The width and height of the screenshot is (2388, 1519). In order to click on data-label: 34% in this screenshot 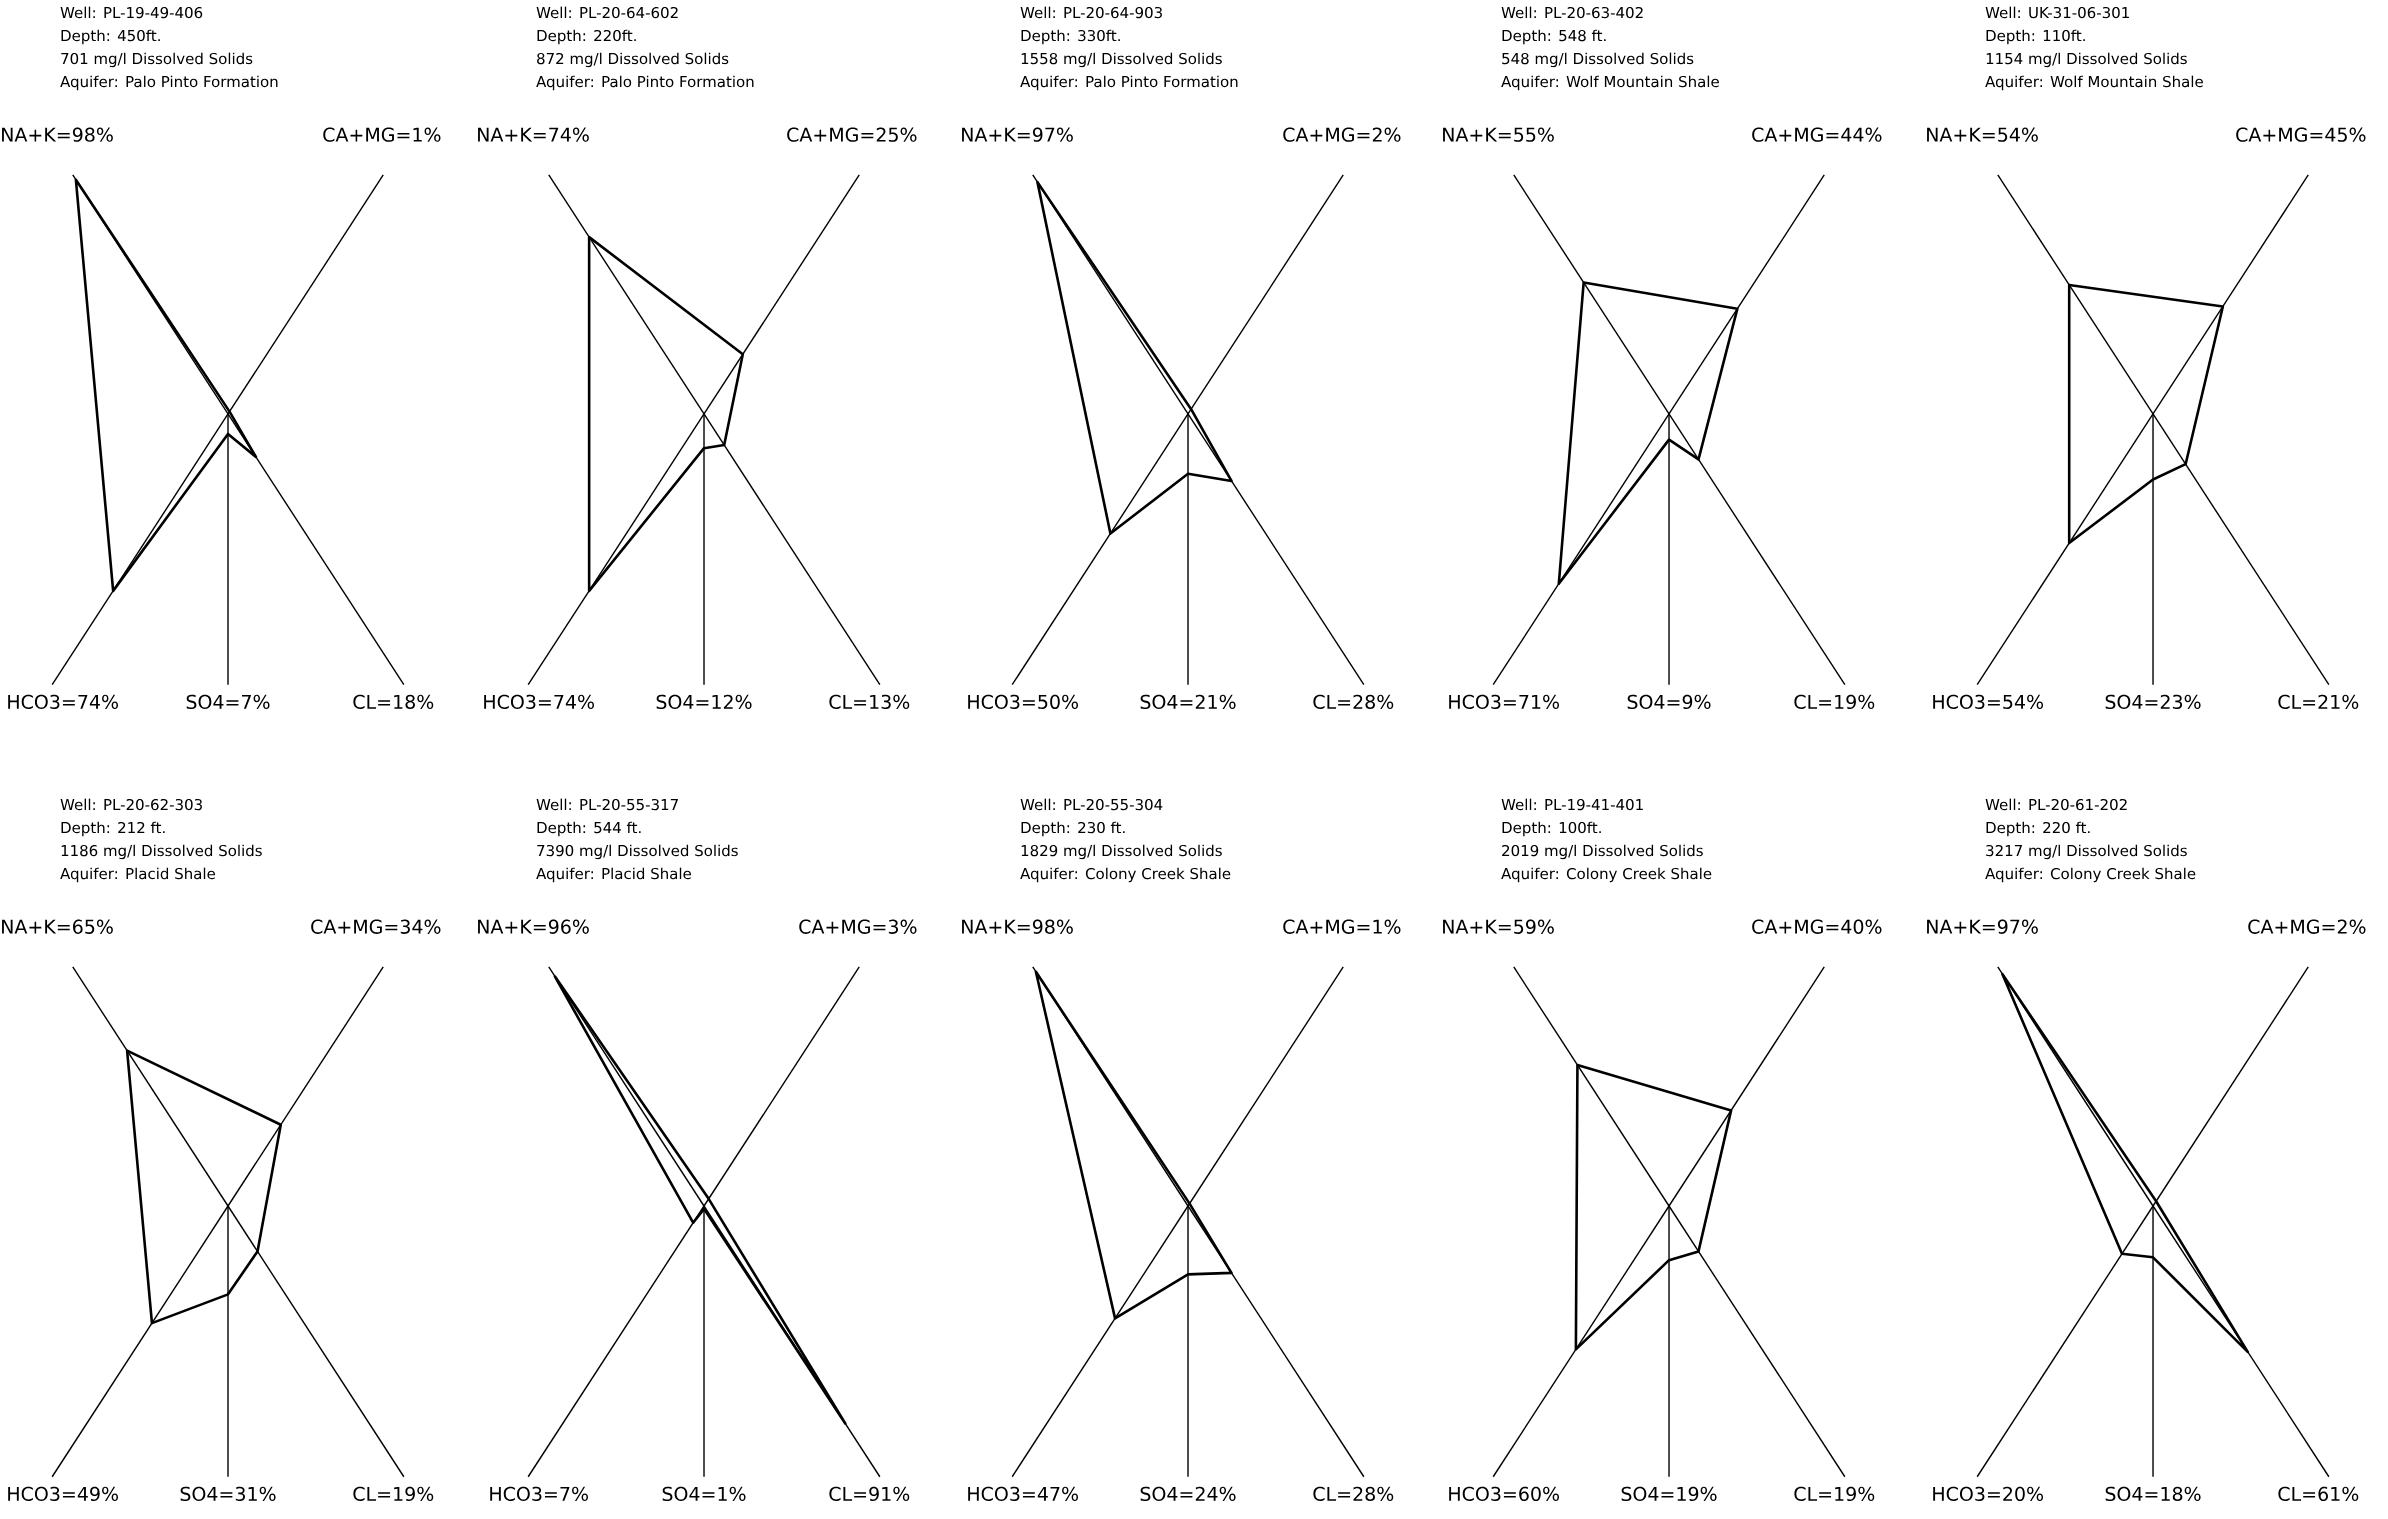, I will do `click(420, 926)`.